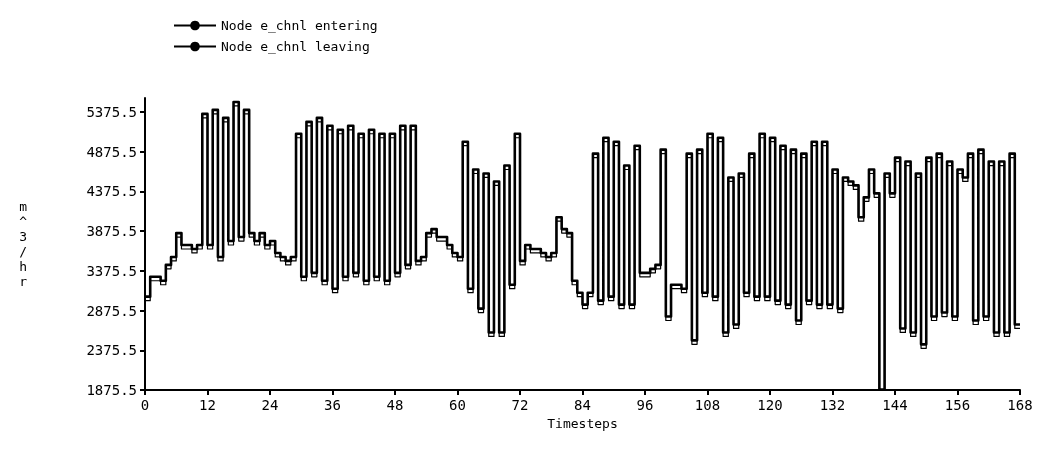 Image resolution: width=1050 pixels, height=452 pixels. Describe the element at coordinates (111, 350) in the screenshot. I see `y-tick-label: 2375.5` at that location.